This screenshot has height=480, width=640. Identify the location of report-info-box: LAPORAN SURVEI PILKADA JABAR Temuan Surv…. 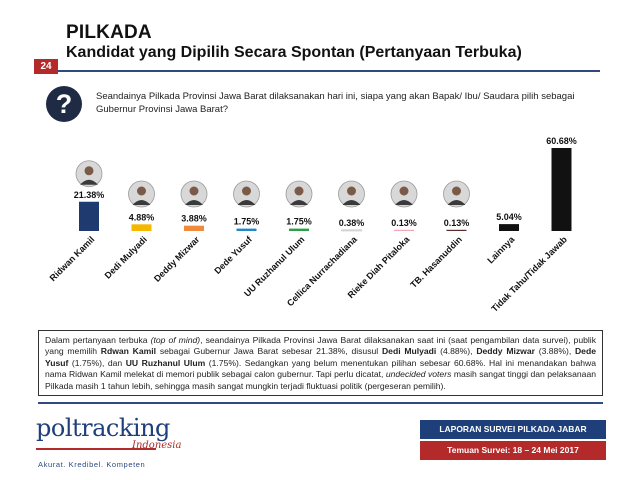
(513, 440).